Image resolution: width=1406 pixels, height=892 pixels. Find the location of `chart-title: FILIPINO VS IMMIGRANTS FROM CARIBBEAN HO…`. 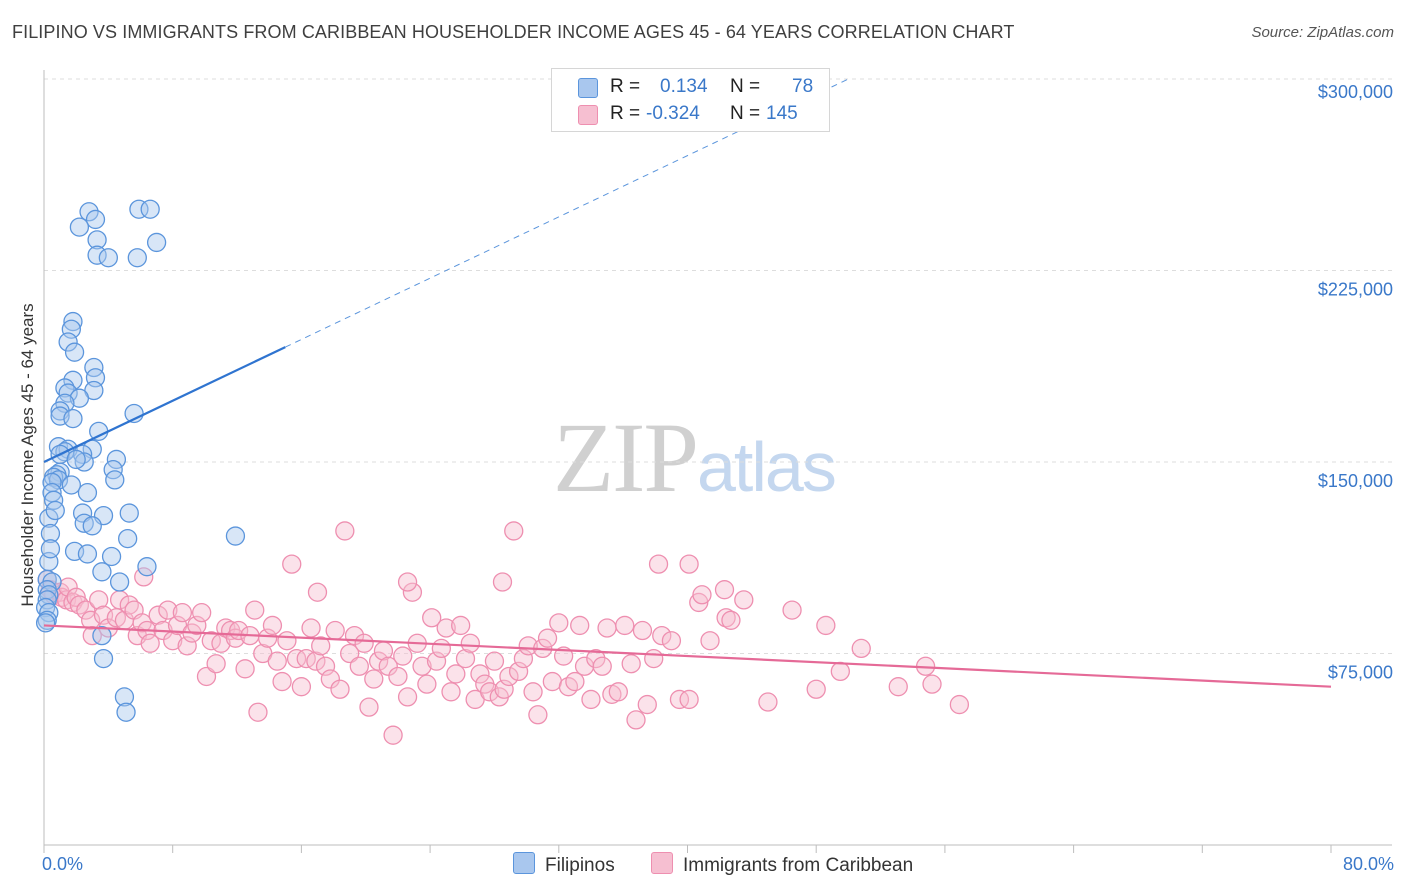

chart-title: FILIPINO VS IMMIGRANTS FROM CARIBBEAN HO… is located at coordinates (513, 32).